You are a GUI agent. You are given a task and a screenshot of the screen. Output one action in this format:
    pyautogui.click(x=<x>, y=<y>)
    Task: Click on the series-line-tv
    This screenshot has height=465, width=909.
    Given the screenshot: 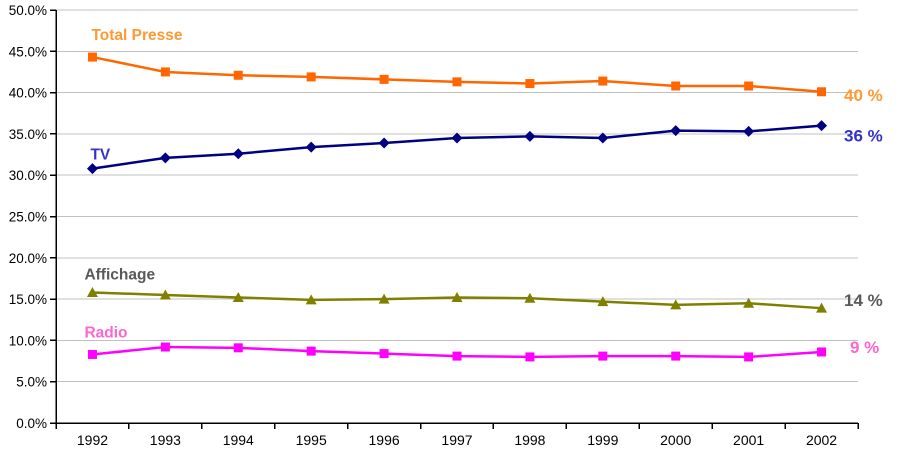 What is the action you would take?
    pyautogui.click(x=457, y=147)
    